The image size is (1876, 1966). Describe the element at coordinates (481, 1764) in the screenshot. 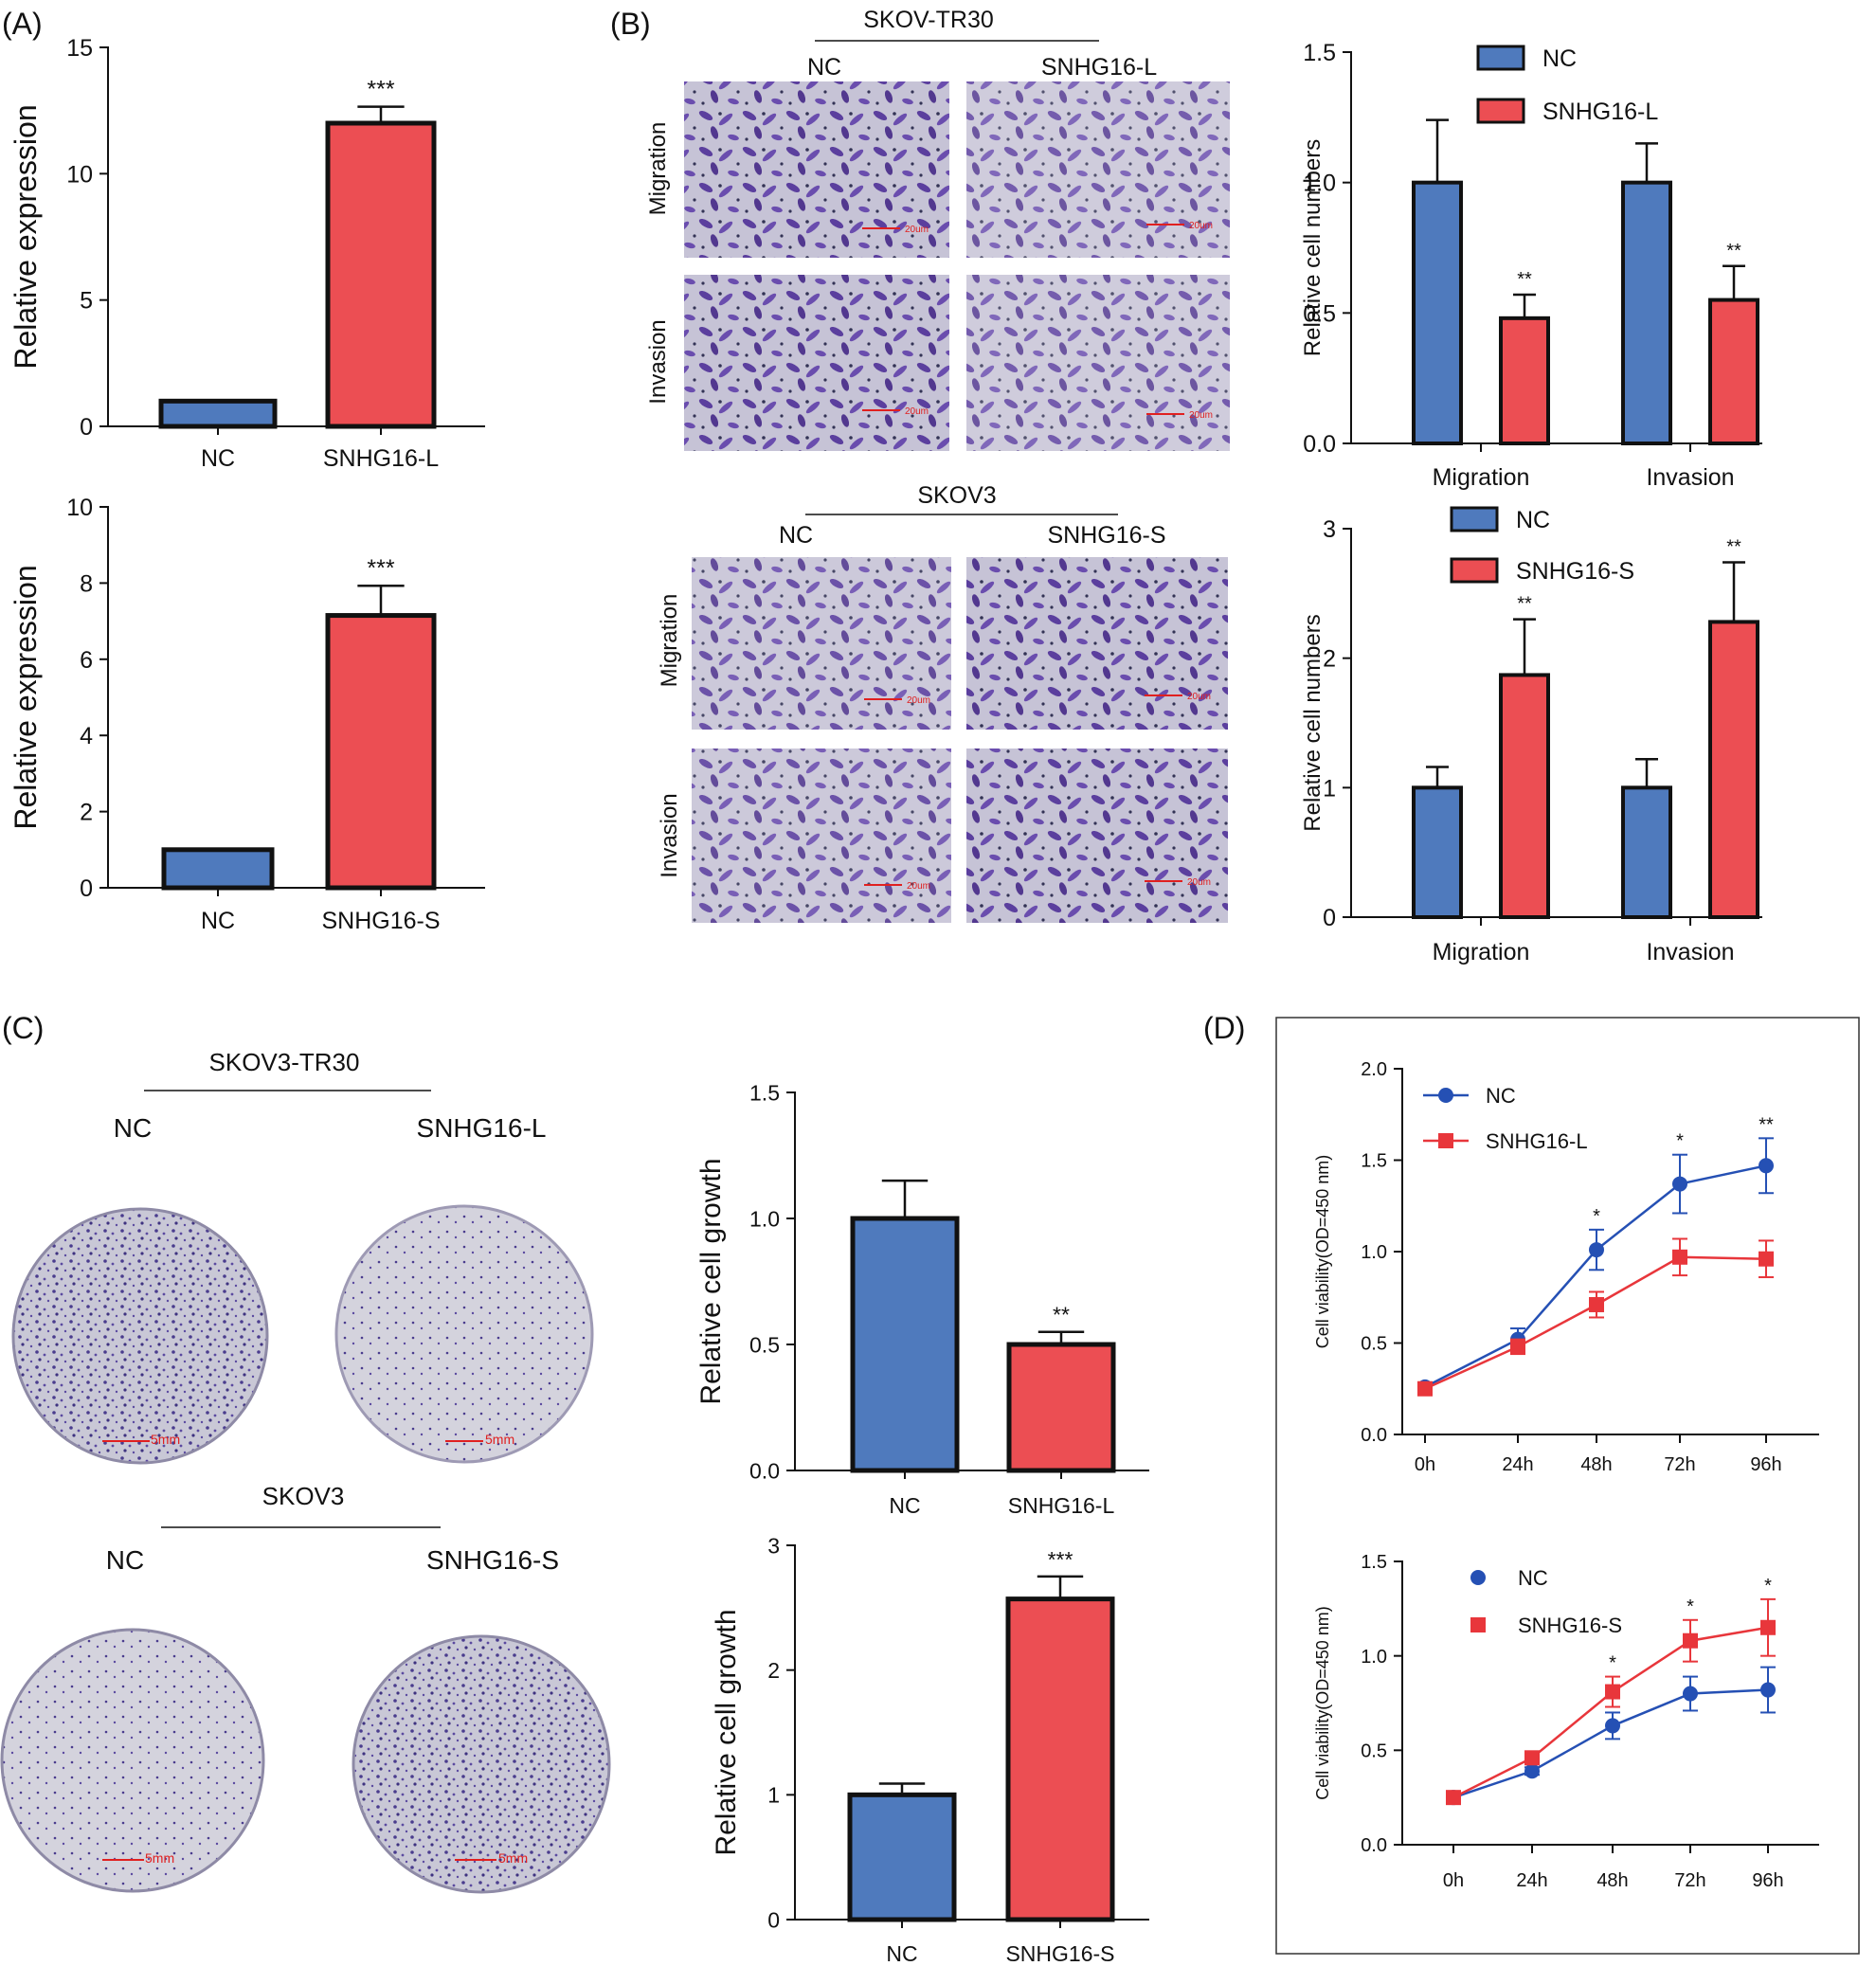

I see `colony-plate-bottom-treat` at that location.